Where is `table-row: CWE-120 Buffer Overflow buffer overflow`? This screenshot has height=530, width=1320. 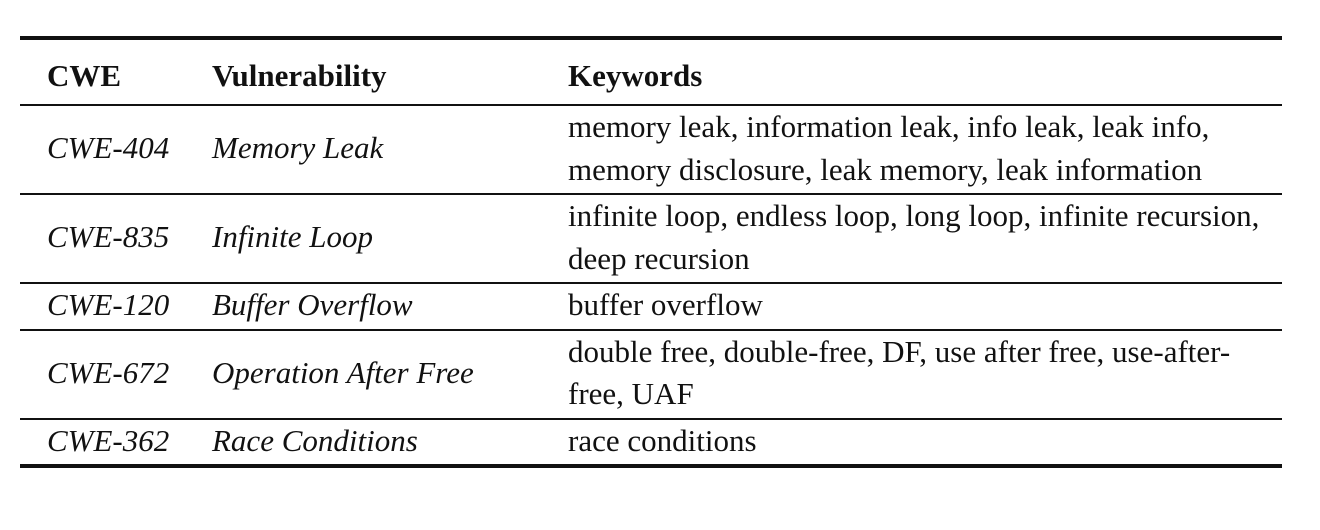
table-row: CWE-120 Buffer Overflow buffer overflow is located at coordinates (651, 306).